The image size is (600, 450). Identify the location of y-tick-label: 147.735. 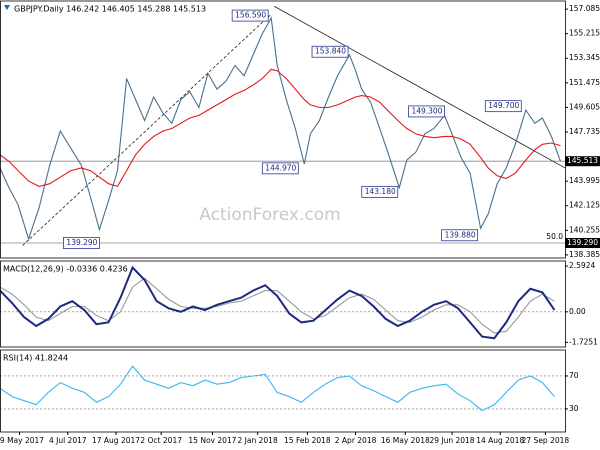
(584, 131).